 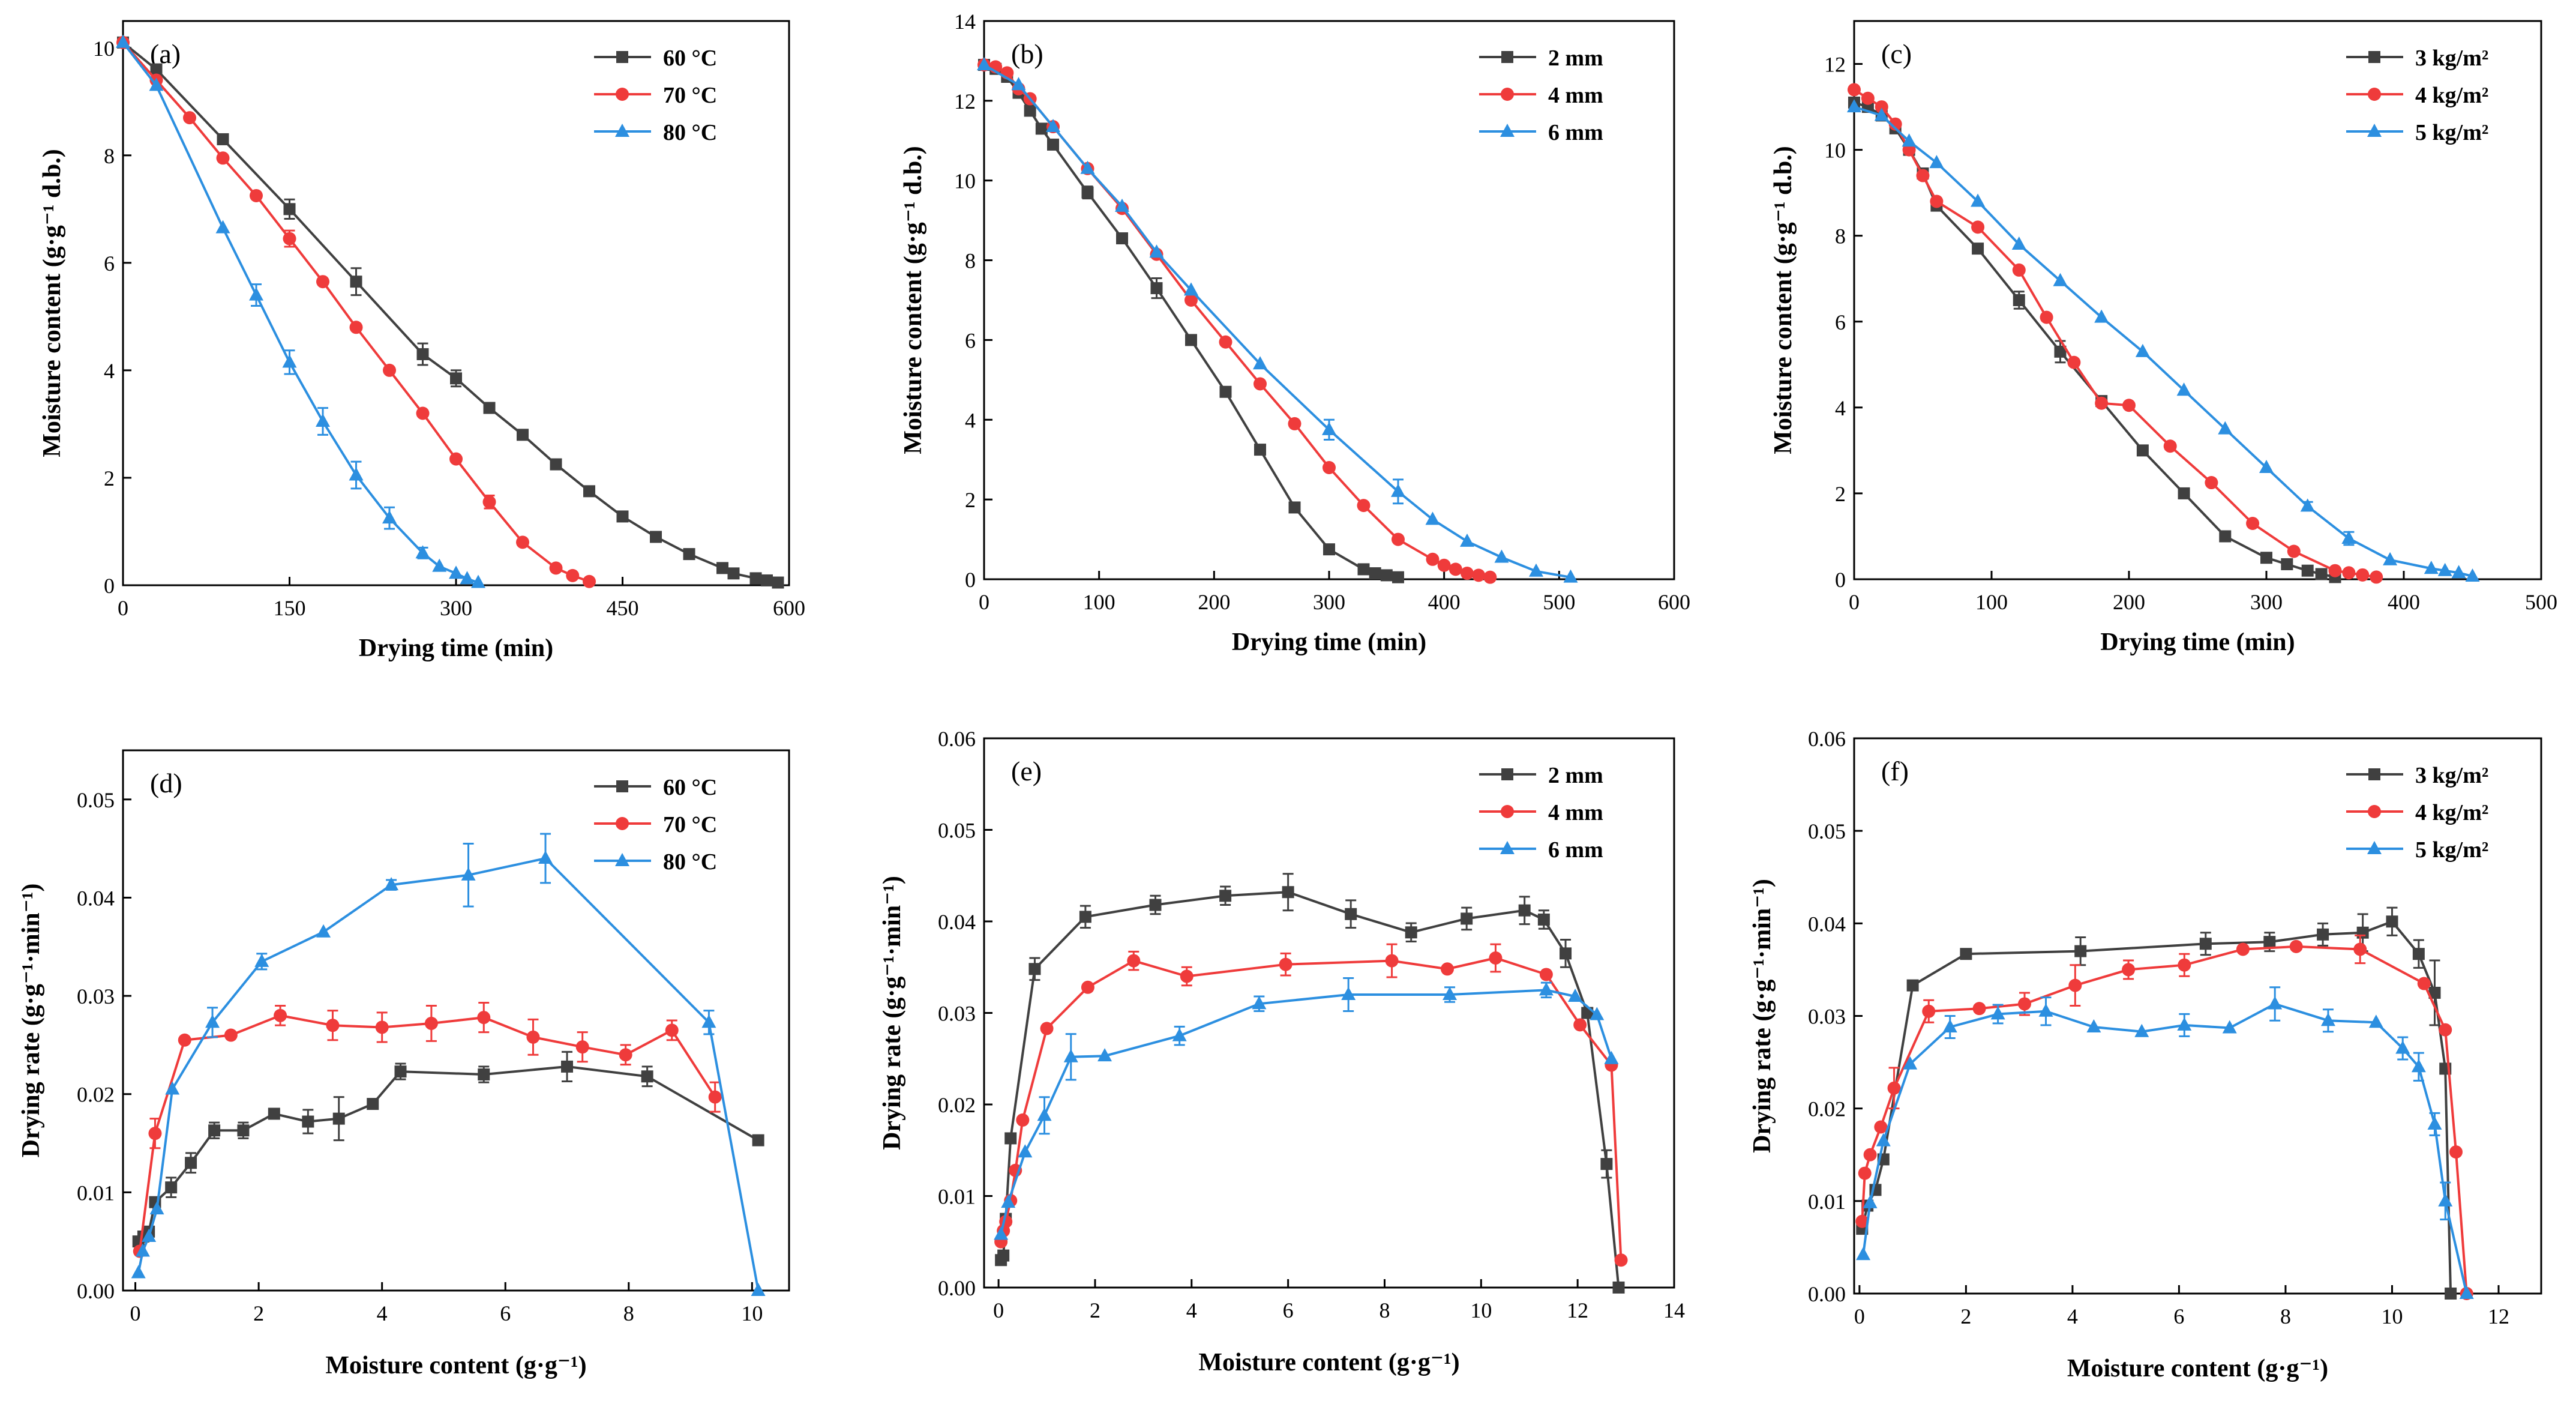 I want to click on x-tick-label: 400, so click(x=2404, y=602).